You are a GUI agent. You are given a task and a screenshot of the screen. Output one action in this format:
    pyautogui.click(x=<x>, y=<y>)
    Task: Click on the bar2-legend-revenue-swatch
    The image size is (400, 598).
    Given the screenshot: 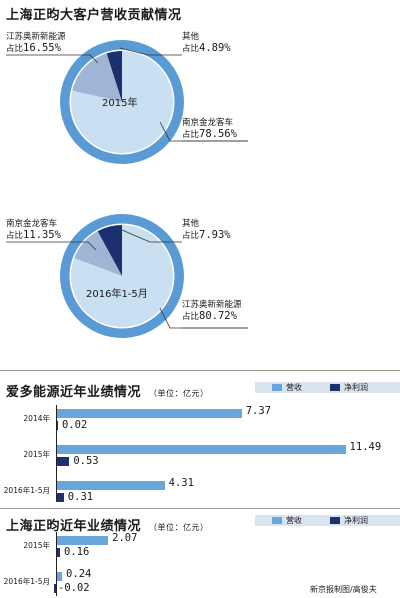 What is the action you would take?
    pyautogui.click(x=277, y=520)
    